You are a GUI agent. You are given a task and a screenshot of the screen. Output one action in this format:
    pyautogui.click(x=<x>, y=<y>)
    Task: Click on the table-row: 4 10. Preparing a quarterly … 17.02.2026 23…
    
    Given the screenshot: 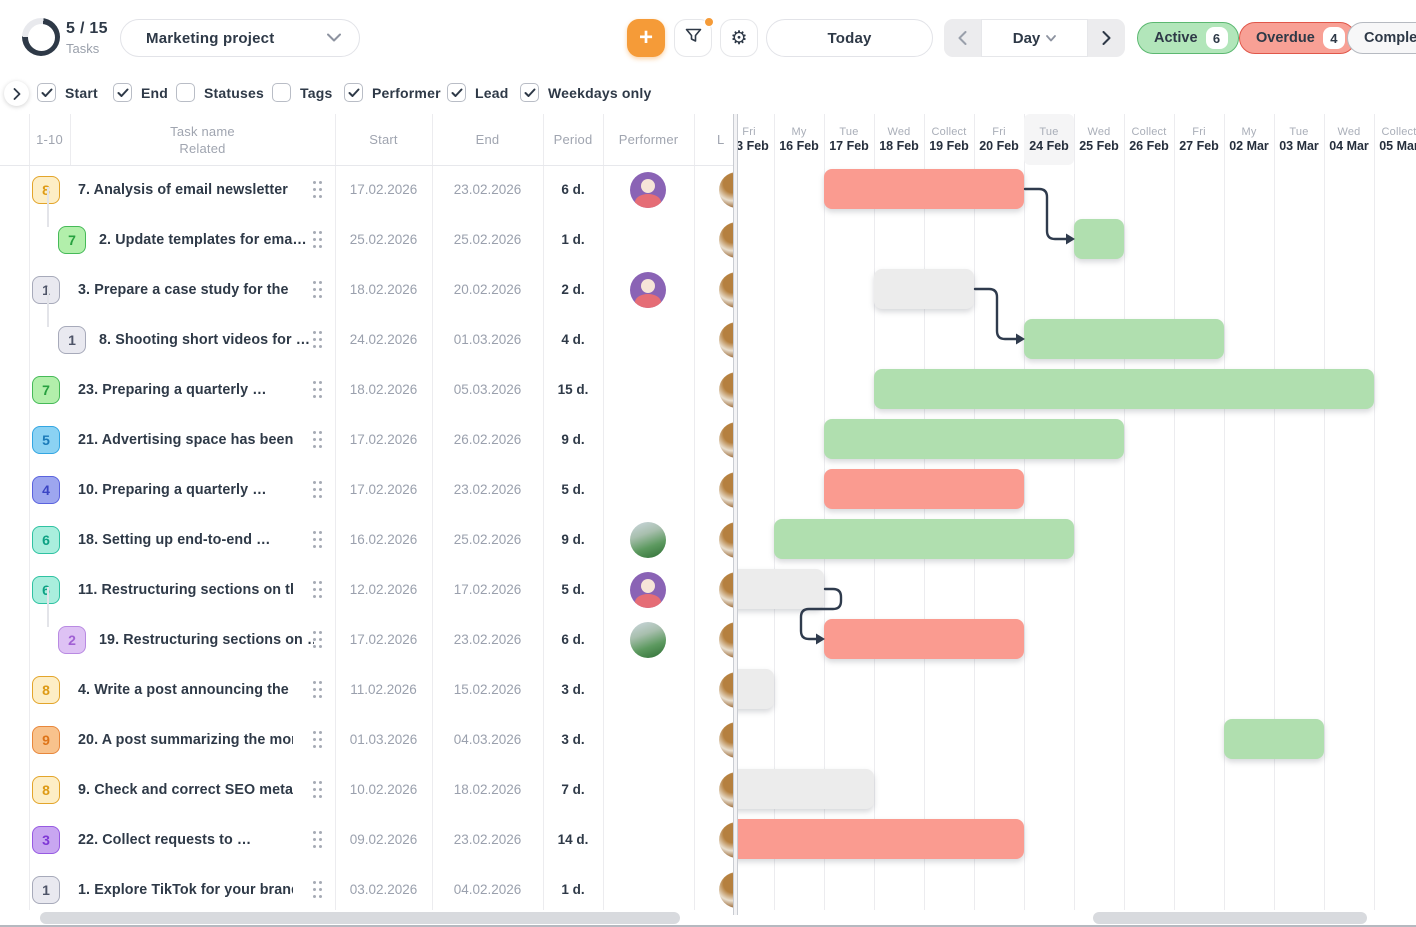 What is the action you would take?
    pyautogui.click(x=367, y=490)
    